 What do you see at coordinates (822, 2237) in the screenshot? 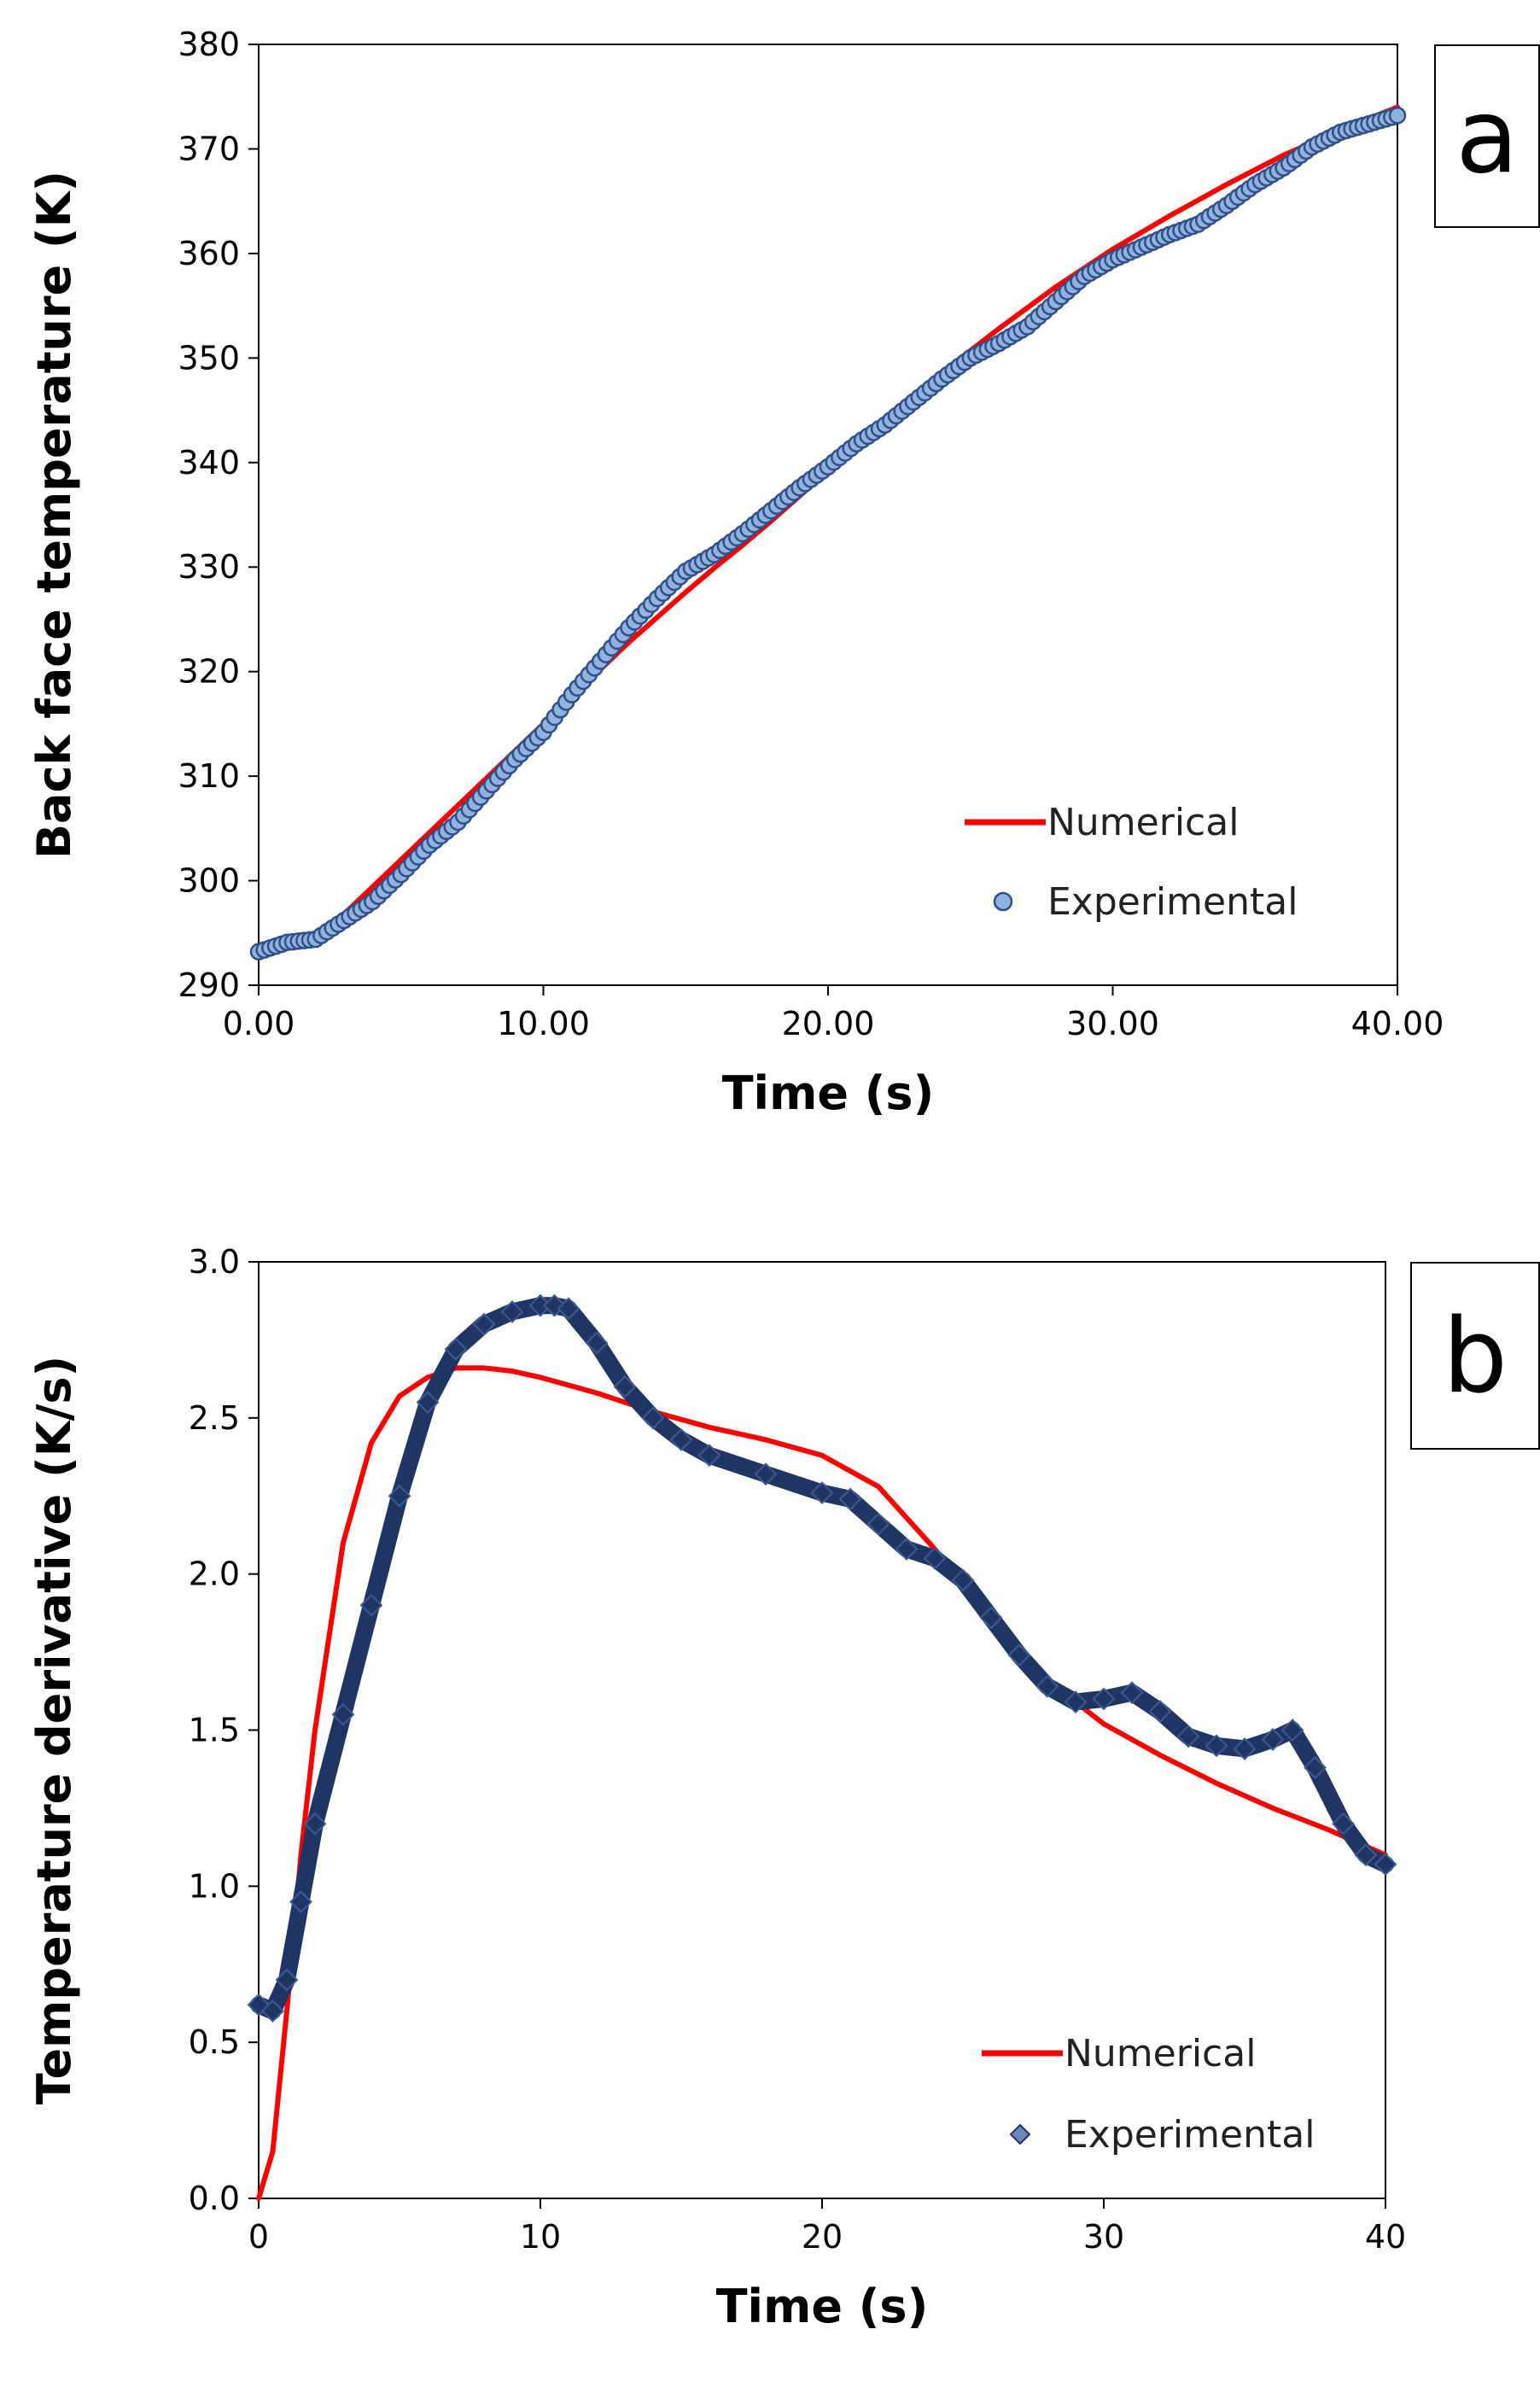
I see `x-tick-label: 20` at bounding box center [822, 2237].